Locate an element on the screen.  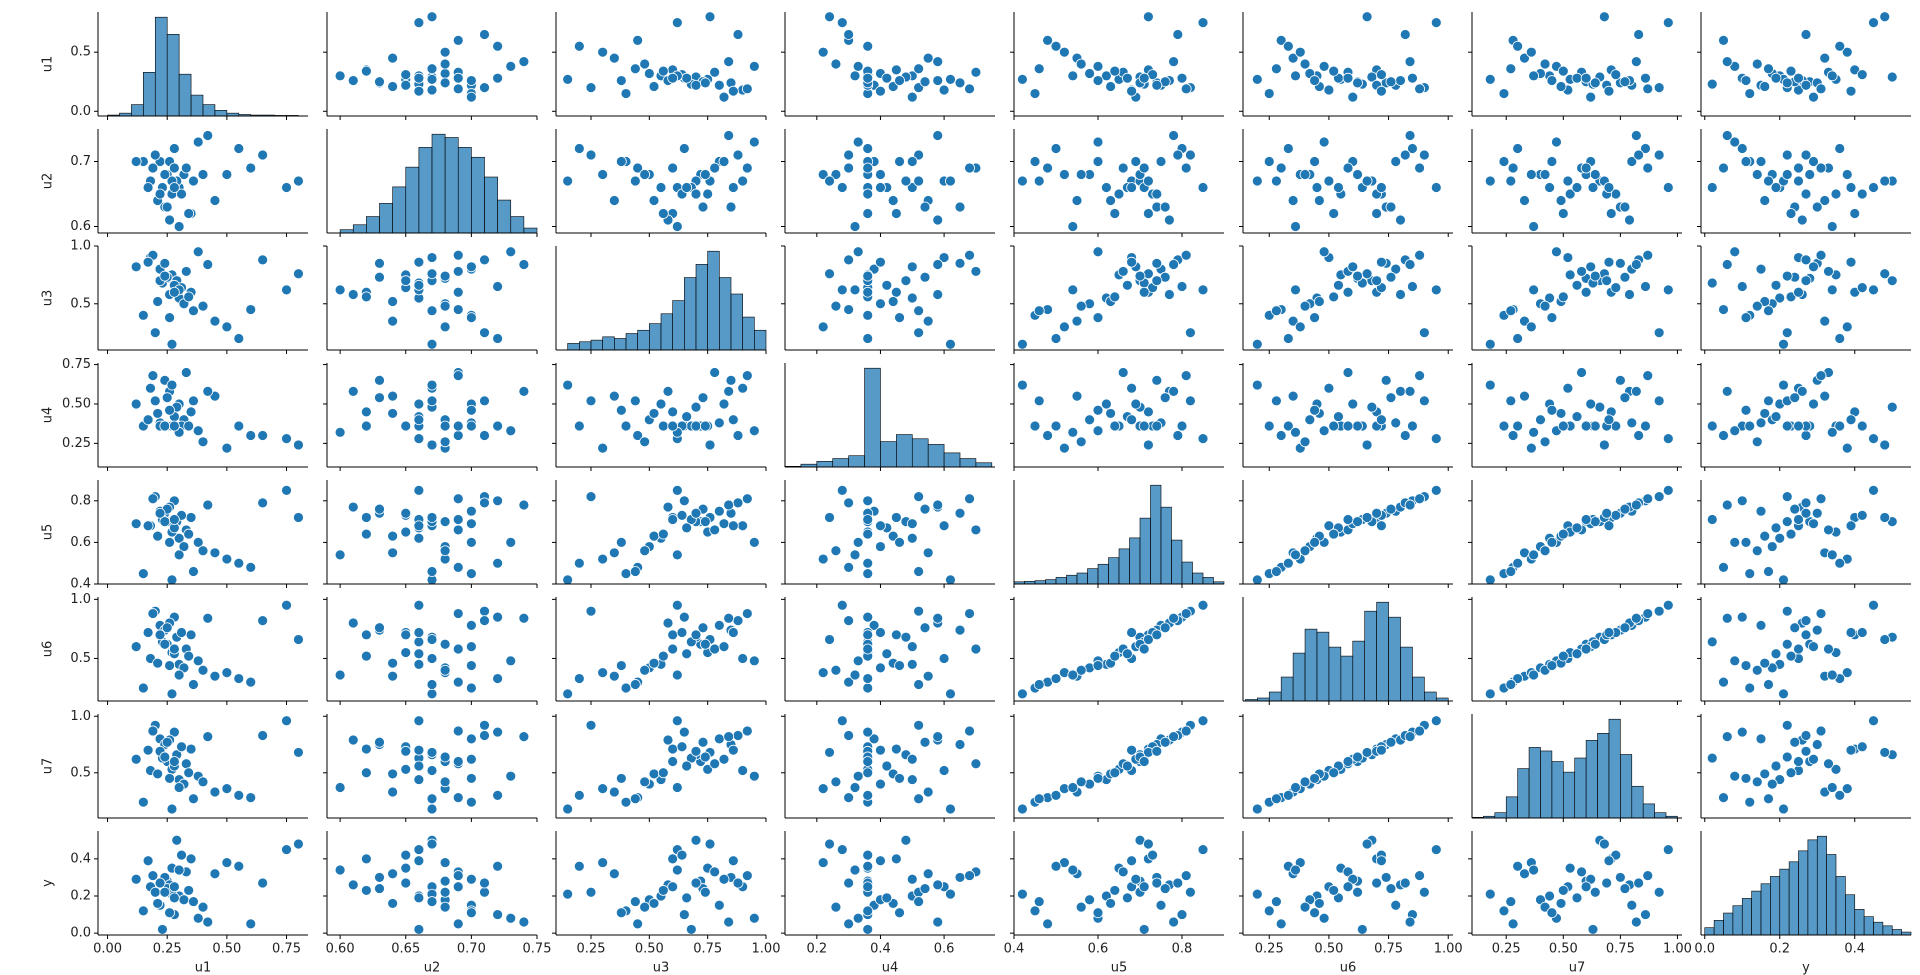
x-tick-label: 0.2 is located at coordinates (816, 949).